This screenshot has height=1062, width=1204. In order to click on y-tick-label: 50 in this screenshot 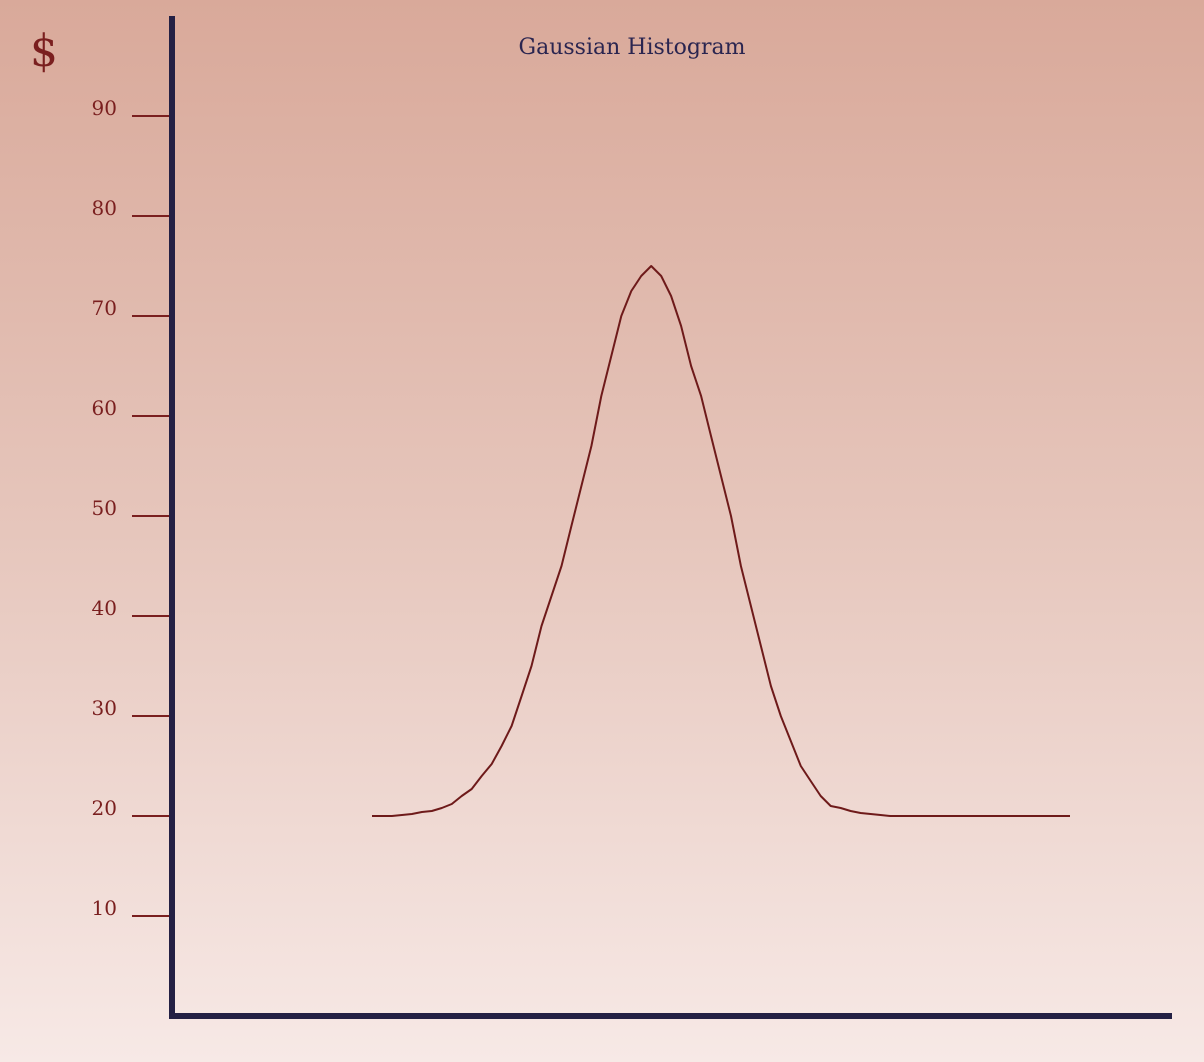, I will do `click(104, 508)`.